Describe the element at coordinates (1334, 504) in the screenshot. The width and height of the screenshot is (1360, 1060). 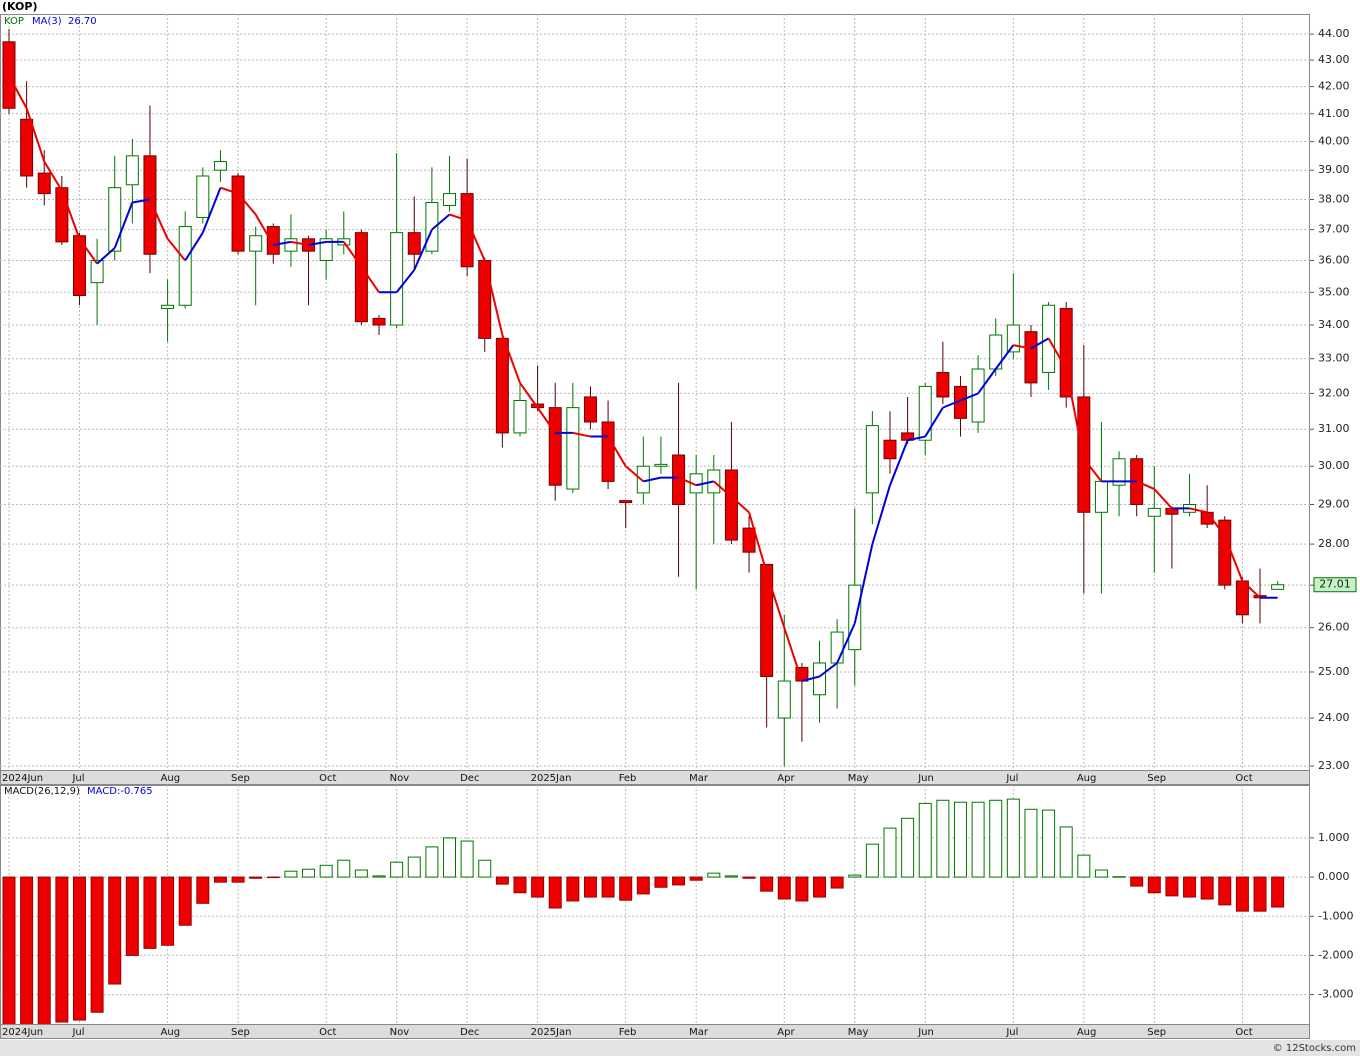
I see `y-tick-label: 29.00` at that location.